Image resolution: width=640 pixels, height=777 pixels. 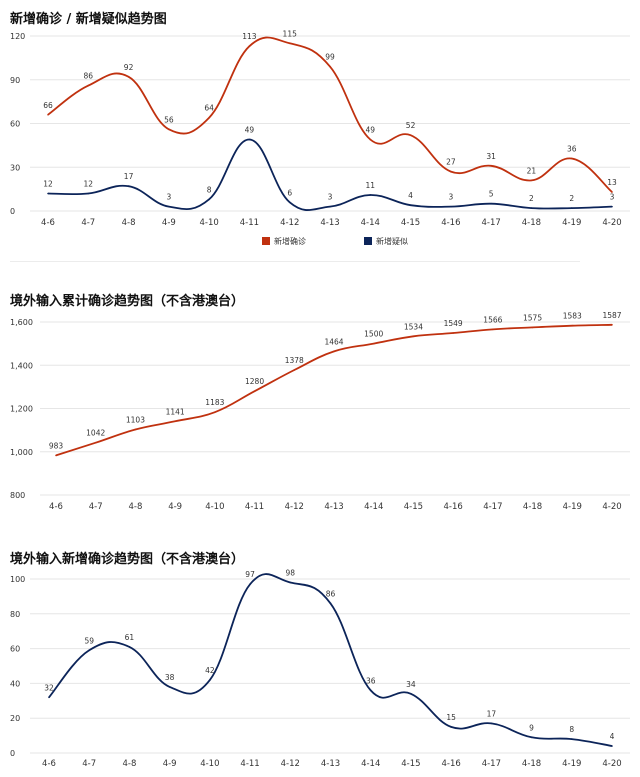 What do you see at coordinates (612, 736) in the screenshot?
I see `data-label: 4` at bounding box center [612, 736].